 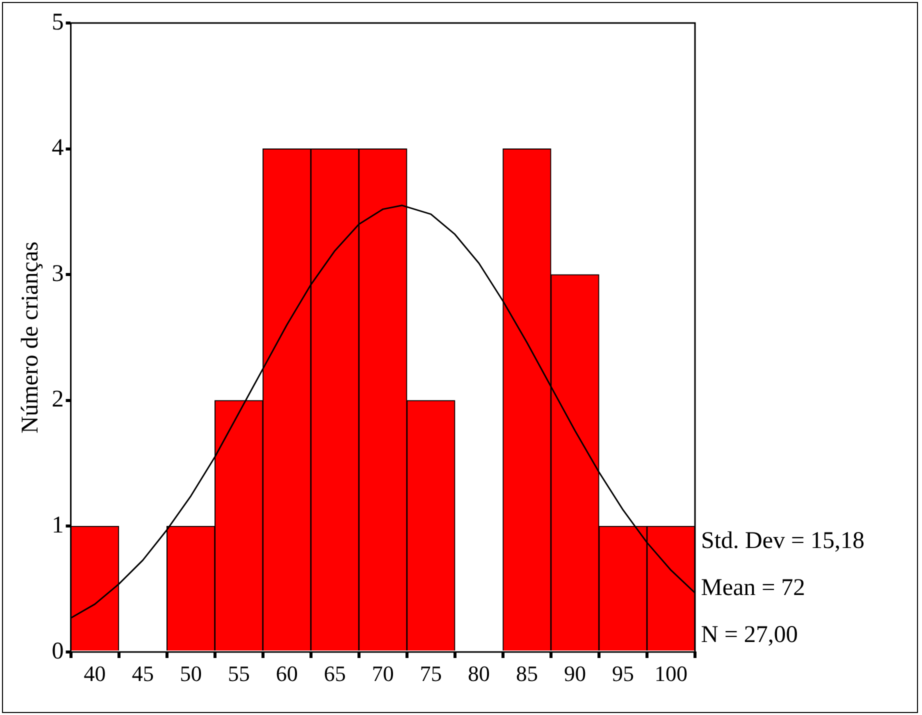 What do you see at coordinates (58, 22) in the screenshot?
I see `y-tick-label: 5` at bounding box center [58, 22].